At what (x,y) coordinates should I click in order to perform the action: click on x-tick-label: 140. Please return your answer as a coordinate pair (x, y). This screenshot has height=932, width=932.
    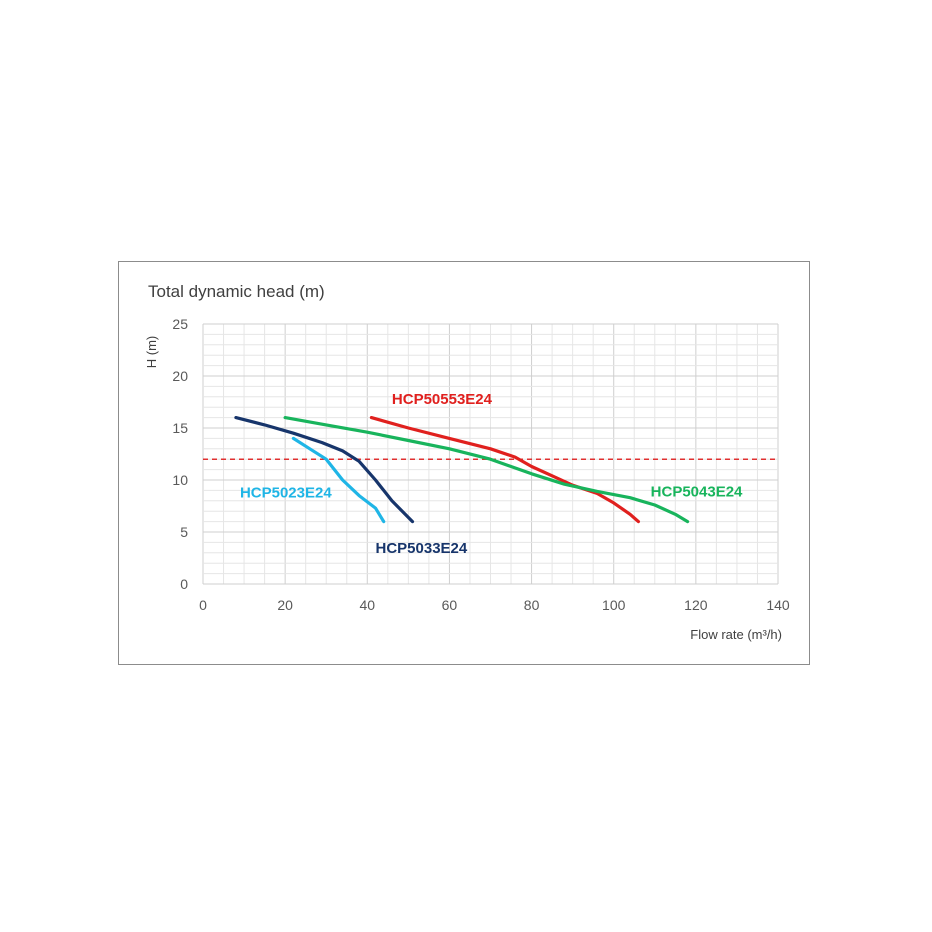
    Looking at the image, I should click on (778, 605).